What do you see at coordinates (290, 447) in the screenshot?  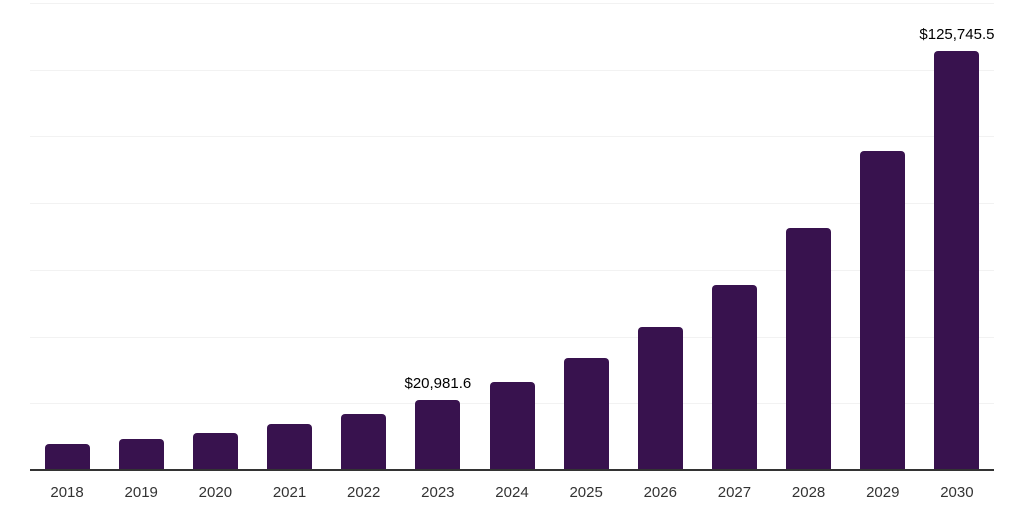 I see `bar-2021` at bounding box center [290, 447].